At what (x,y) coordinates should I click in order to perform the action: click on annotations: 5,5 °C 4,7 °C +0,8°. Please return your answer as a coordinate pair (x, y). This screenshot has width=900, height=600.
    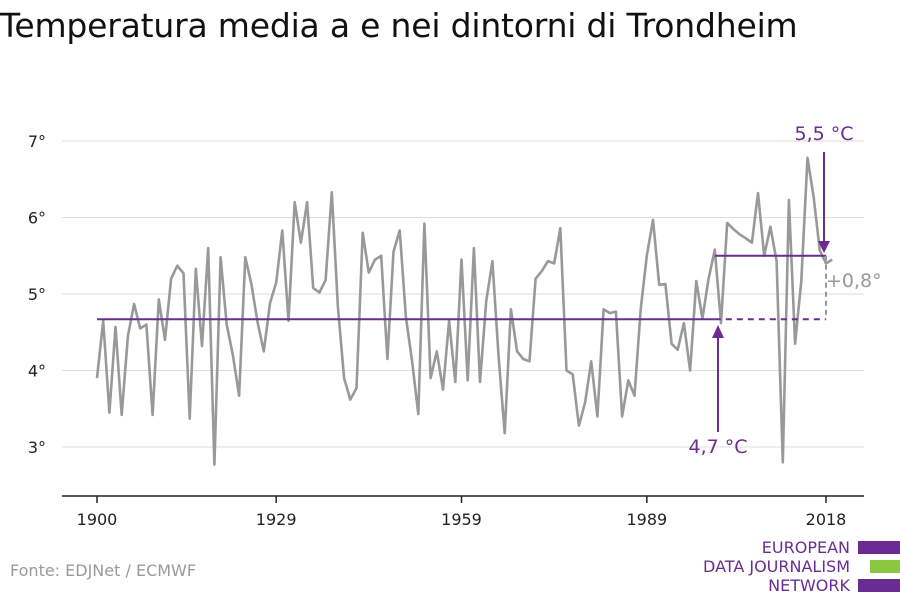
    Looking at the image, I should click on (784, 290).